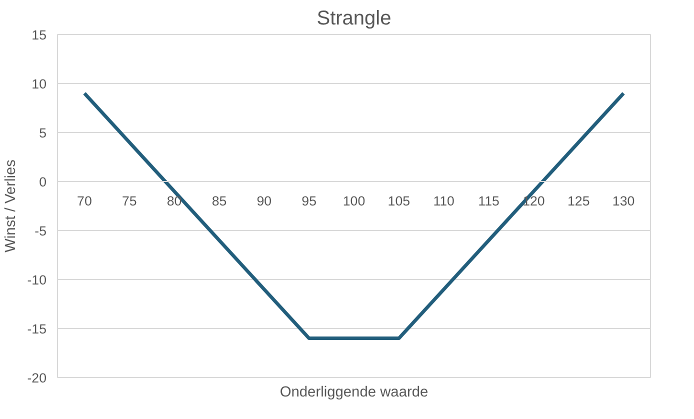  Describe the element at coordinates (36, 280) in the screenshot. I see `y-tick-label: -10` at that location.